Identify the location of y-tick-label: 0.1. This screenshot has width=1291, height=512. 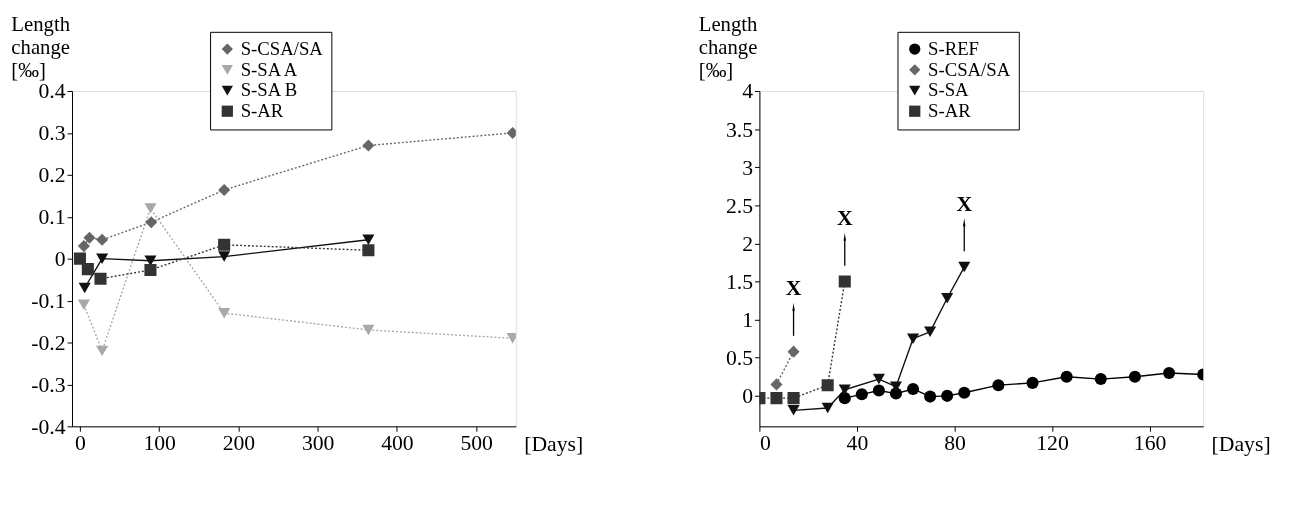
(52, 217).